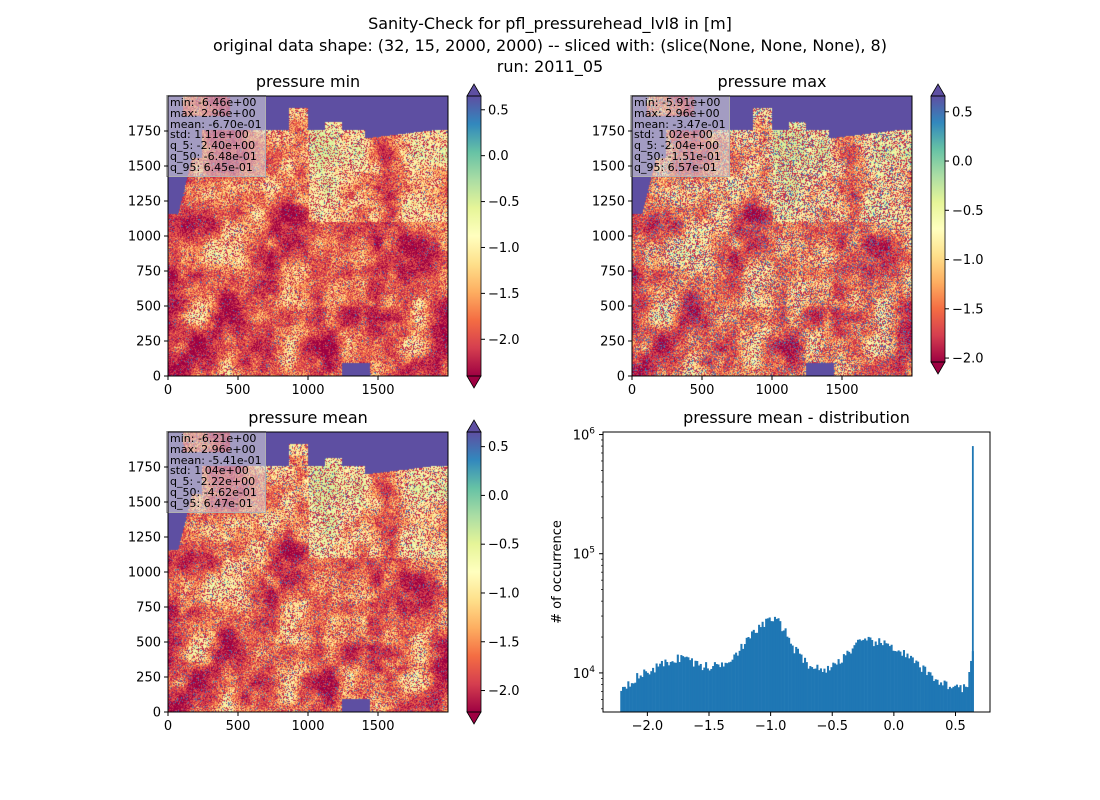 This screenshot has width=1100, height=800. I want to click on stat-min: min: -6.46e+00, so click(213, 102).